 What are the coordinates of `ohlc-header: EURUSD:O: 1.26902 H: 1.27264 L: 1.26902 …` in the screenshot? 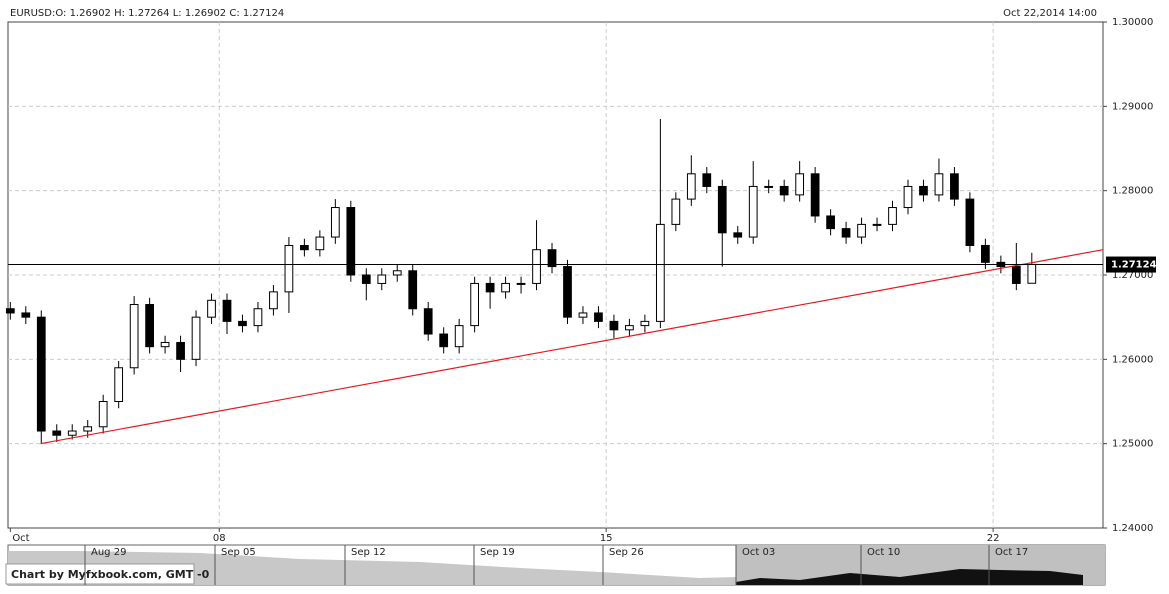 It's located at (147, 13).